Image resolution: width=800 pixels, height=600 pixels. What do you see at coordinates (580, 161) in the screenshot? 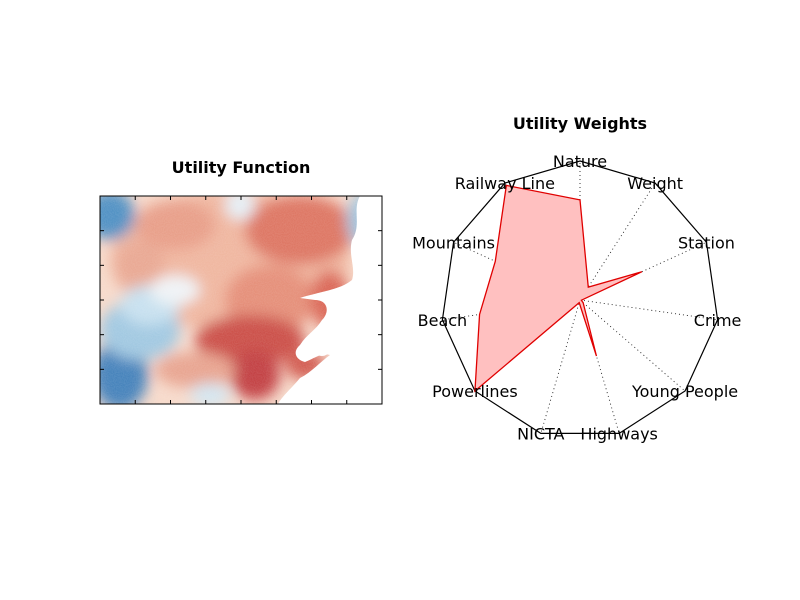
I see `radar-label: Nature` at bounding box center [580, 161].